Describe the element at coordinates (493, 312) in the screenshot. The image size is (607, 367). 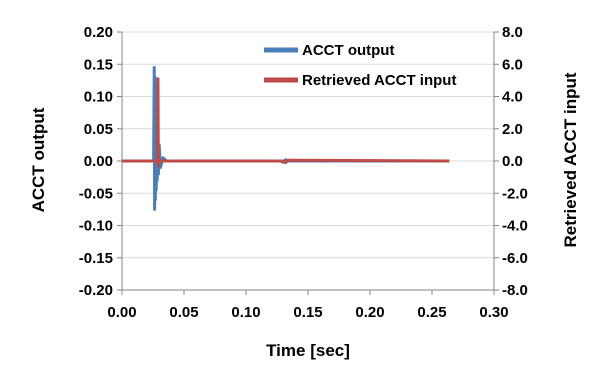
I see `x-tick-label: 0.30` at that location.